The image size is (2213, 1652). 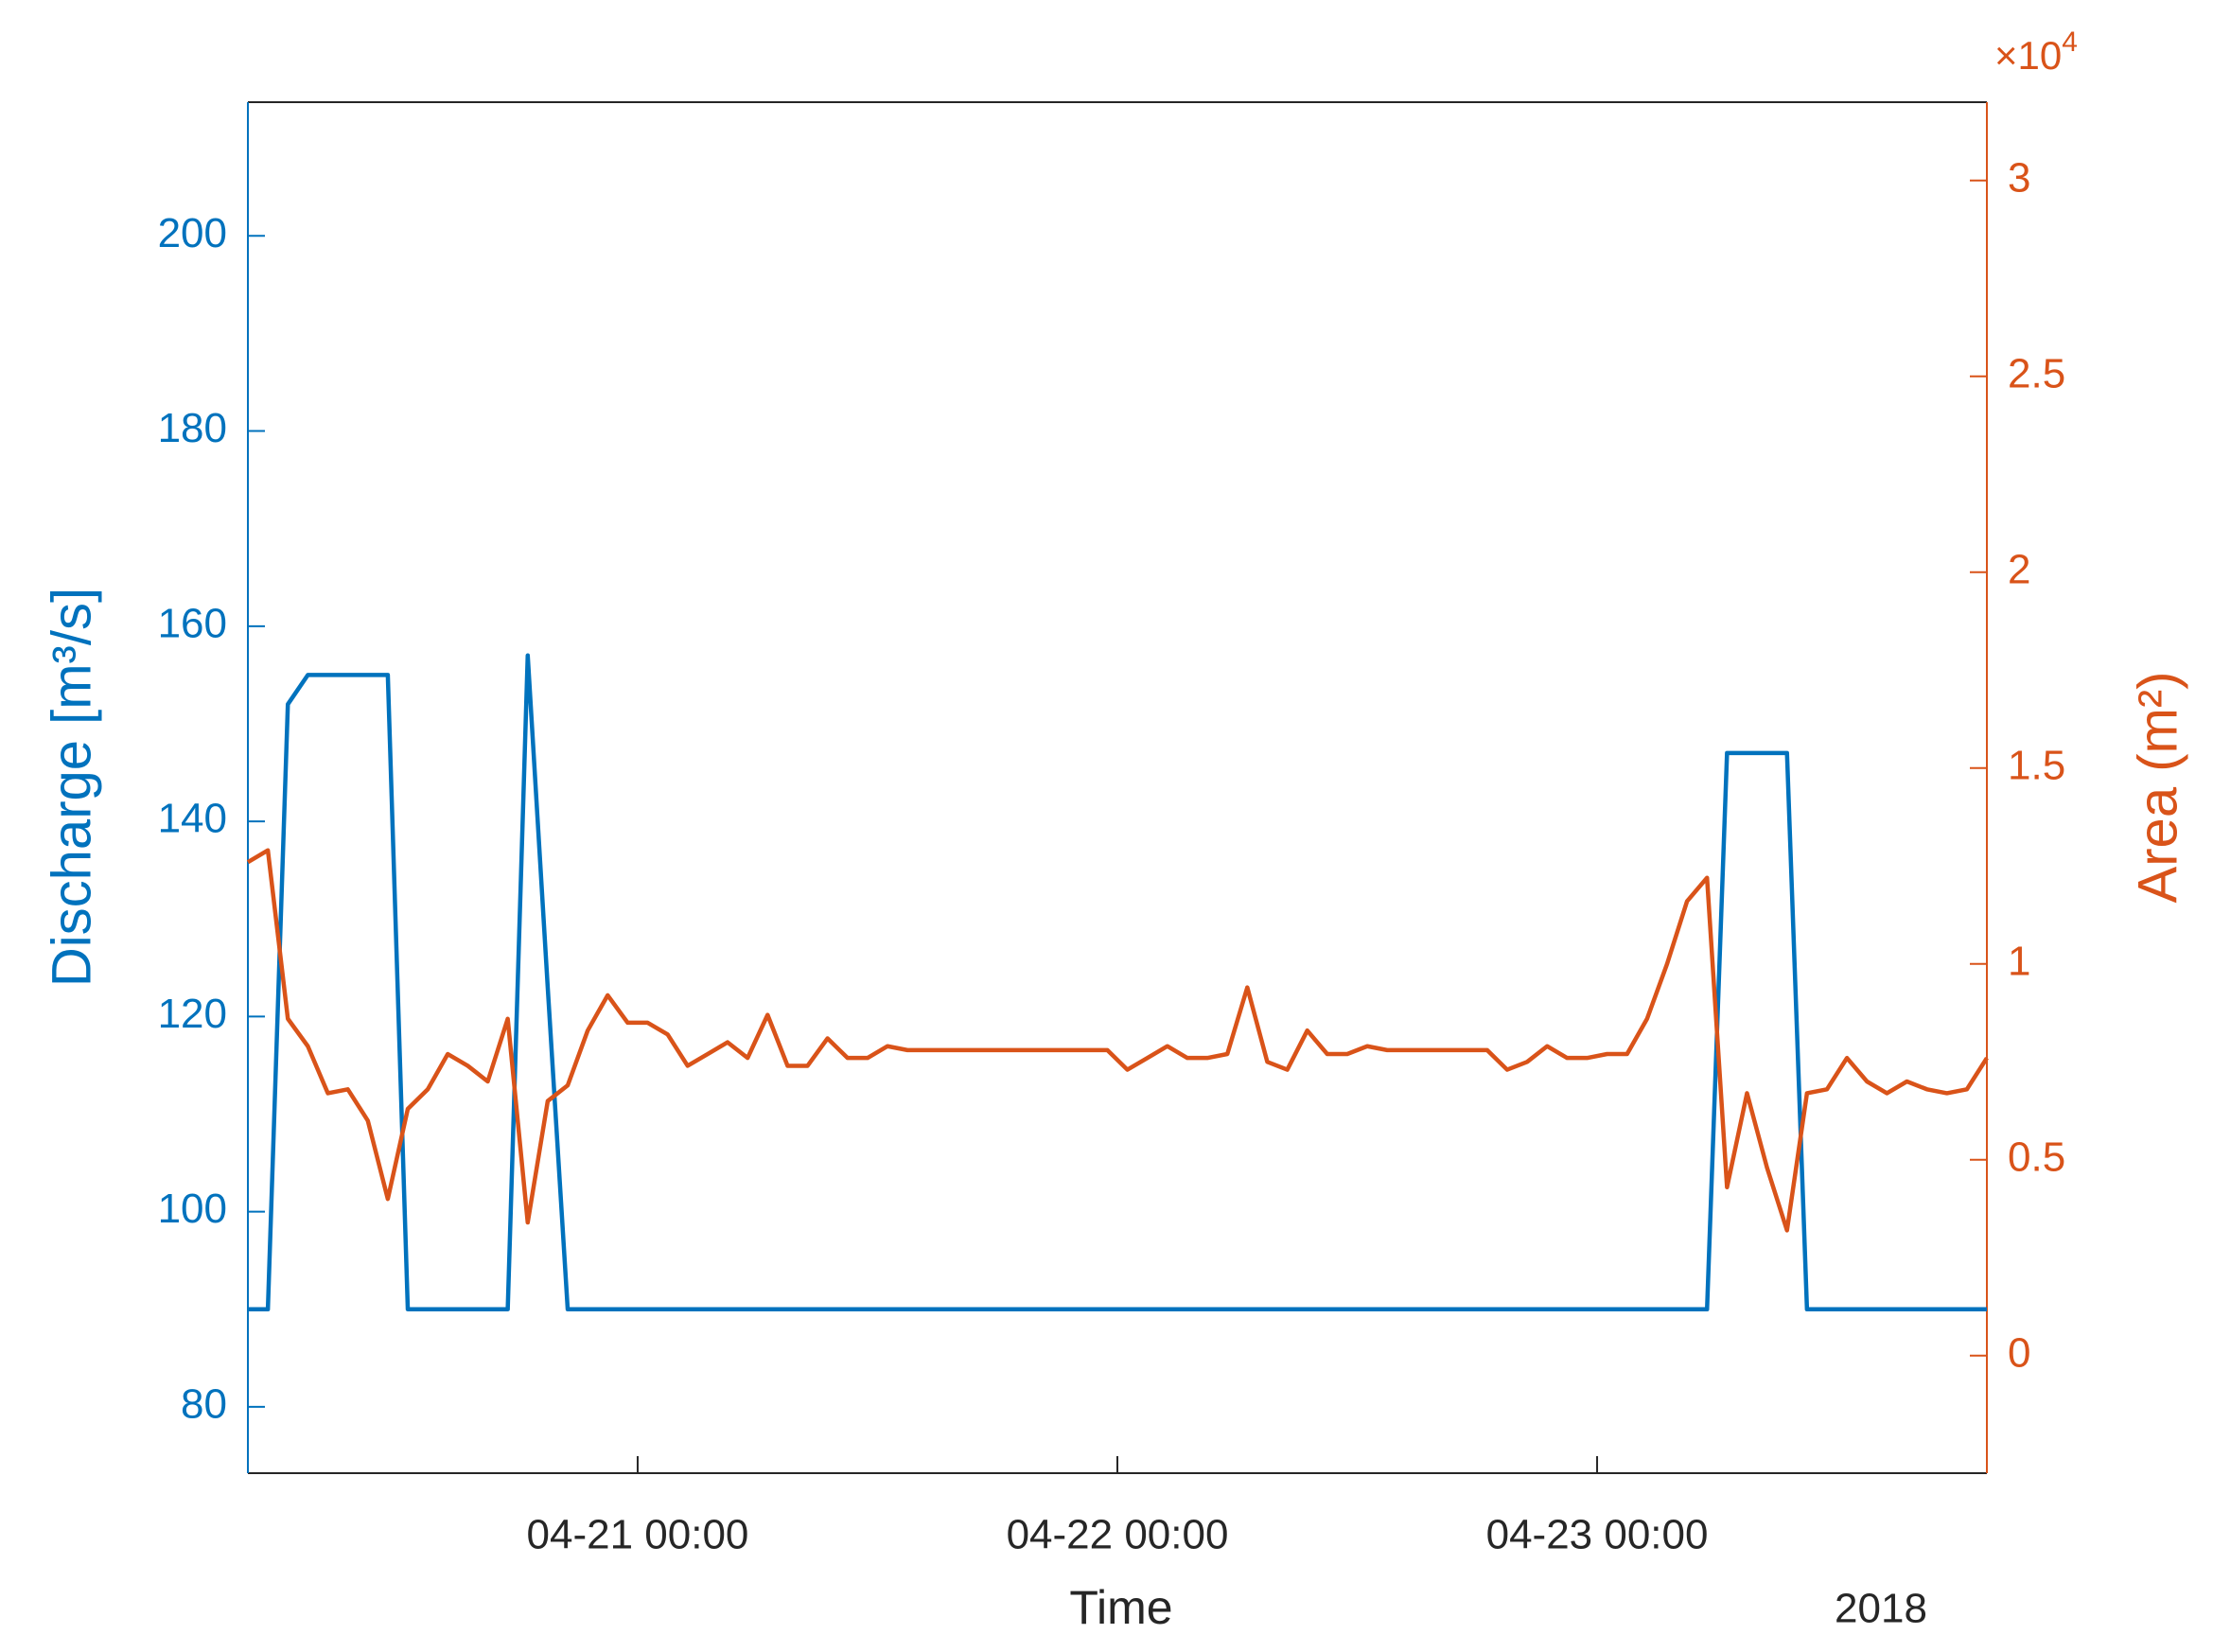 What do you see at coordinates (204, 1403) in the screenshot?
I see `y-tick-label: 80` at bounding box center [204, 1403].